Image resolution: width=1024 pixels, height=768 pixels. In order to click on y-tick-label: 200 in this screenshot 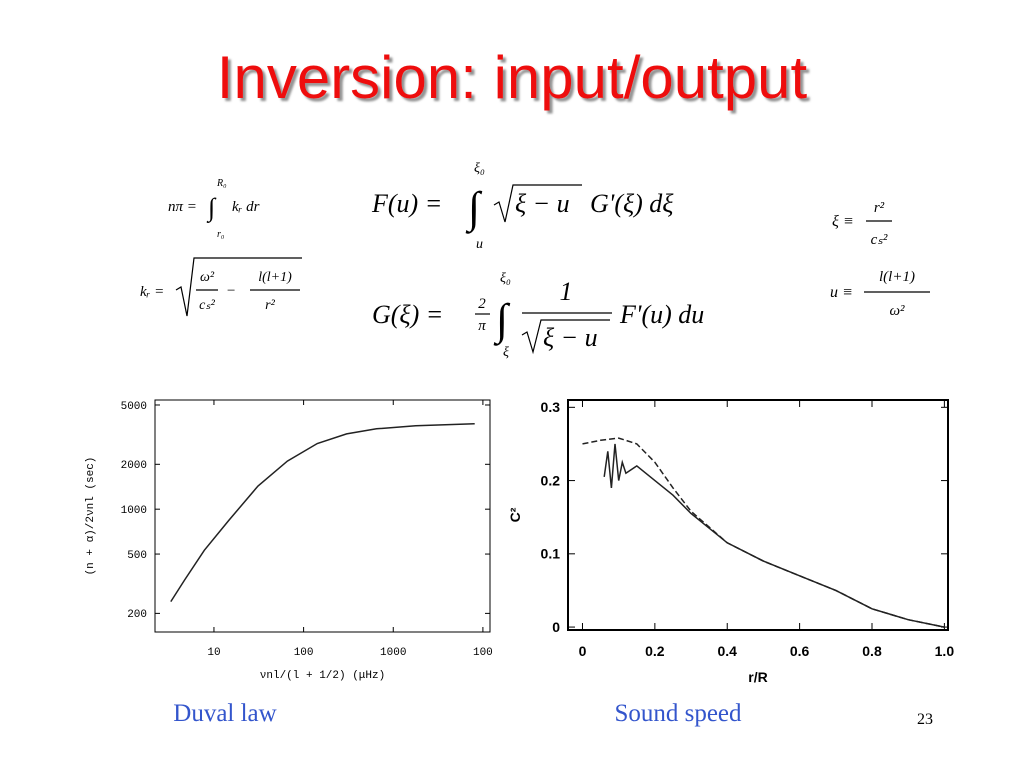, I will do `click(137, 615)`.